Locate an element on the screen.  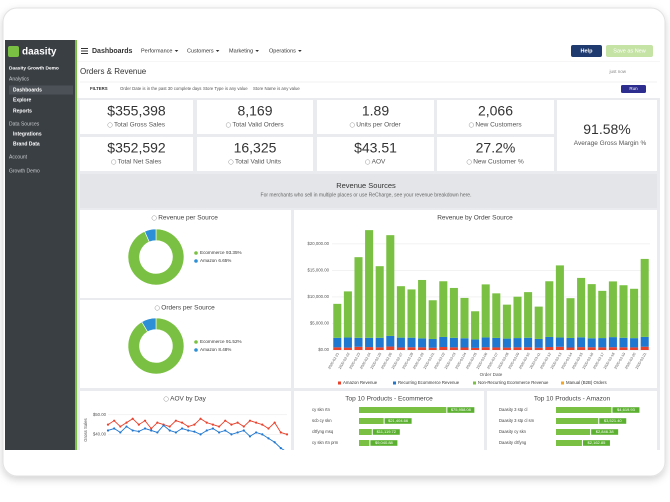
row-label: Daasity 3 stp cl is located at coordinates (513, 409).